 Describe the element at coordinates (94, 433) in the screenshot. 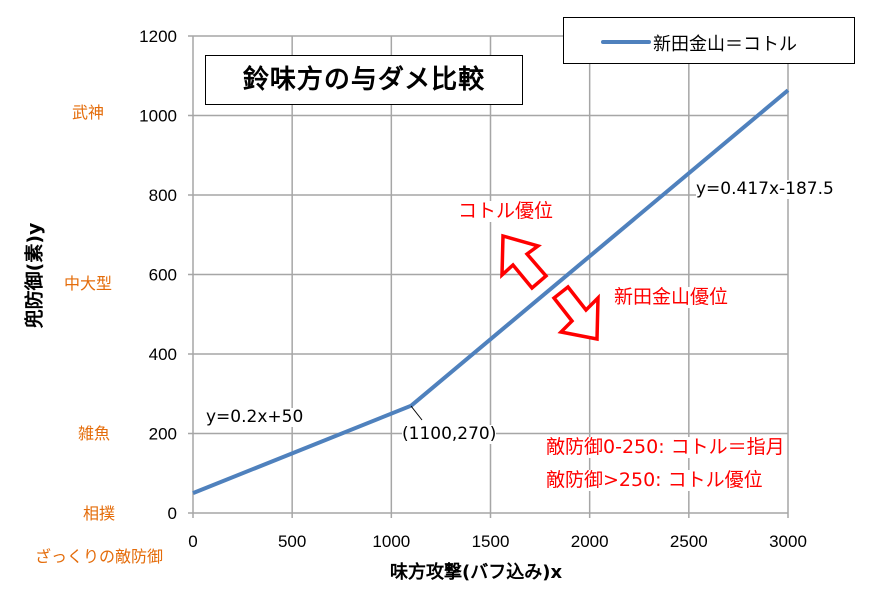

I see `category-label: 雑魚` at that location.